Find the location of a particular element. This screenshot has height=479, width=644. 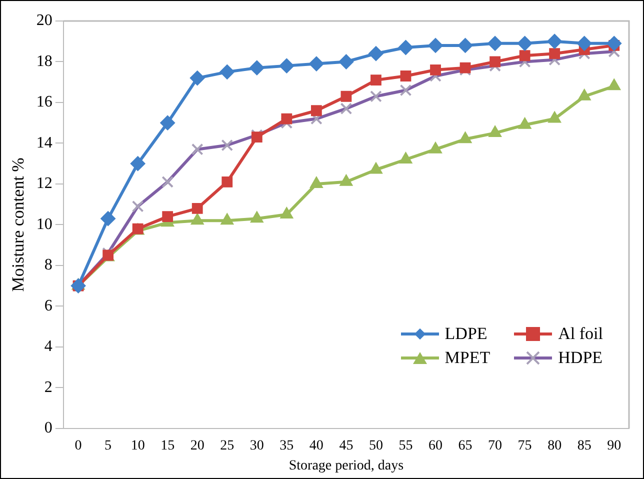

x-tick-label: 0 is located at coordinates (78, 446).